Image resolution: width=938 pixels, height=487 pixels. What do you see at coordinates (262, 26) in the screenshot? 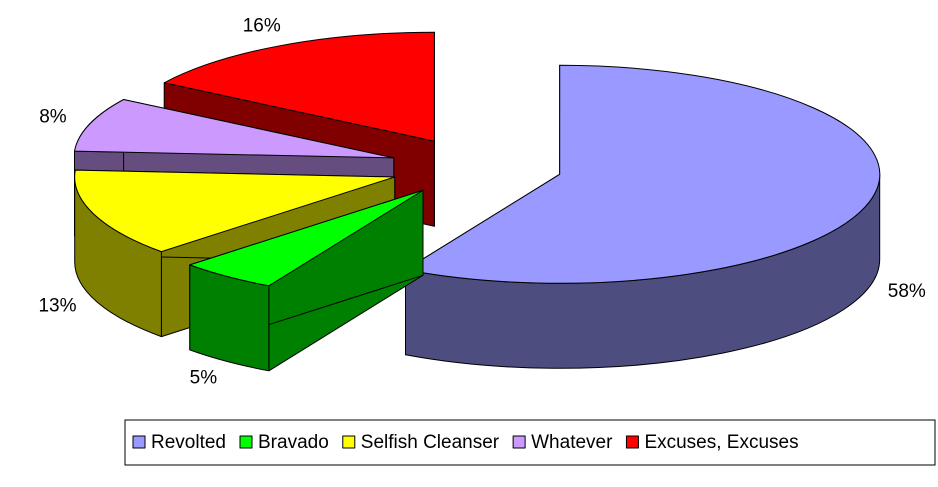
I see `data-label: 16%` at bounding box center [262, 26].